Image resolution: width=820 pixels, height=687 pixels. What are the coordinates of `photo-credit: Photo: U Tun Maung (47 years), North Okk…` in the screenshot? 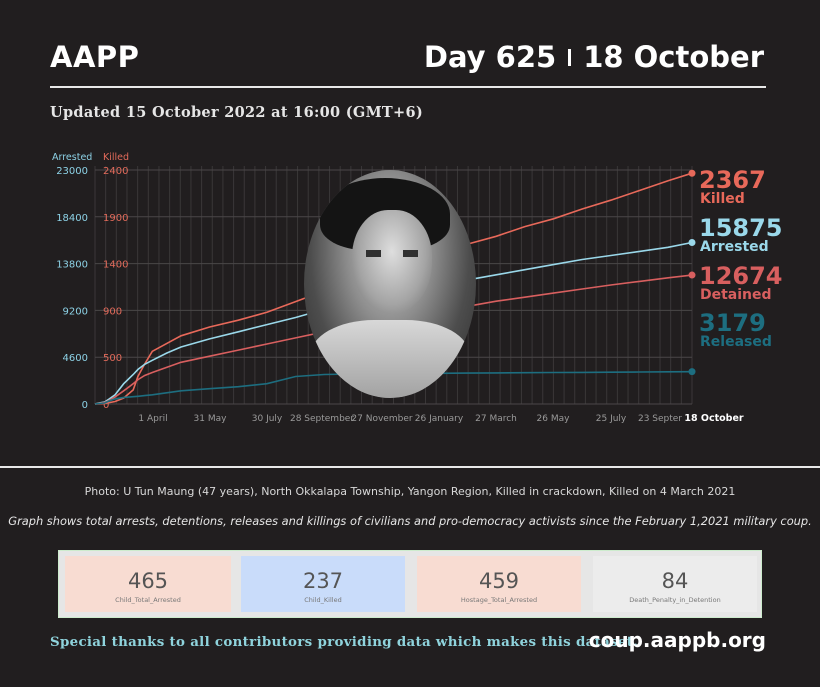 It's located at (410, 491).